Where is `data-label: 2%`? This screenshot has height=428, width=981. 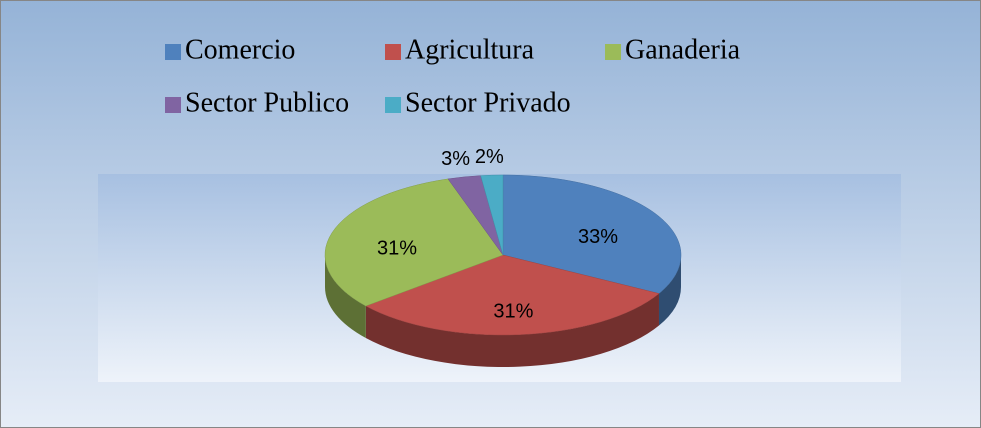
data-label: 2% is located at coordinates (489, 157).